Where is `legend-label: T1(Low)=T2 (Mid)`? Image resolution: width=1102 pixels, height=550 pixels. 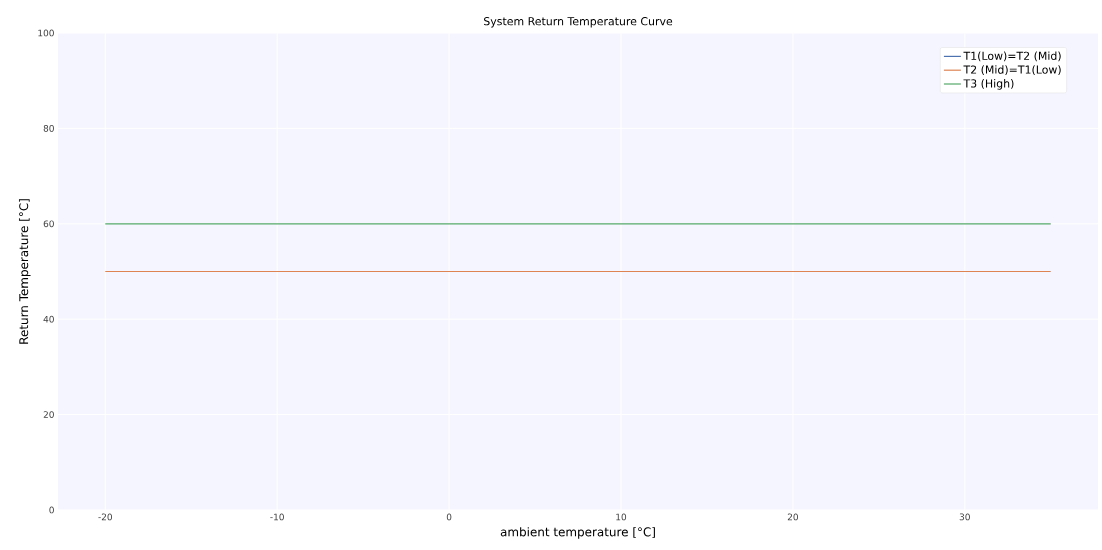
legend-label: T1(Low)=T2 (Mid) is located at coordinates (1012, 56).